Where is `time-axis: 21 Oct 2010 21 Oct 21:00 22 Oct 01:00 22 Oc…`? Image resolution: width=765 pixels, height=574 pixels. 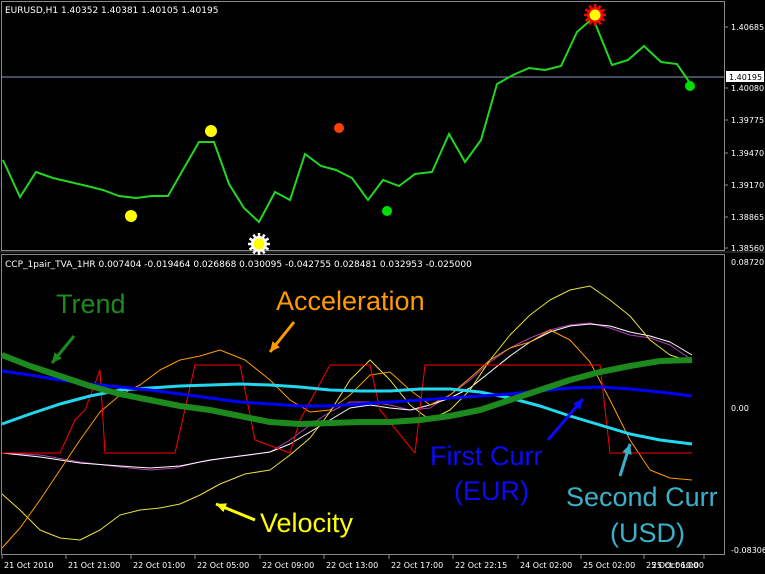 time-axis: 21 Oct 2010 21 Oct 21:00 22 Oct 01:00 22 Oc… is located at coordinates (353, 562).